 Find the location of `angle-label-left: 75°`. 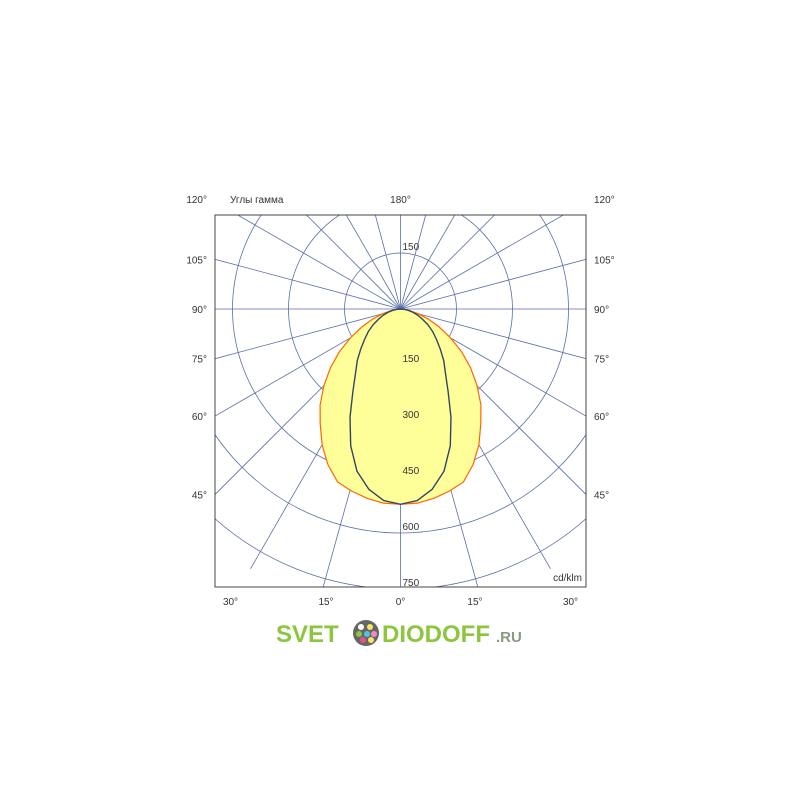

angle-label-left: 75° is located at coordinates (199, 360).